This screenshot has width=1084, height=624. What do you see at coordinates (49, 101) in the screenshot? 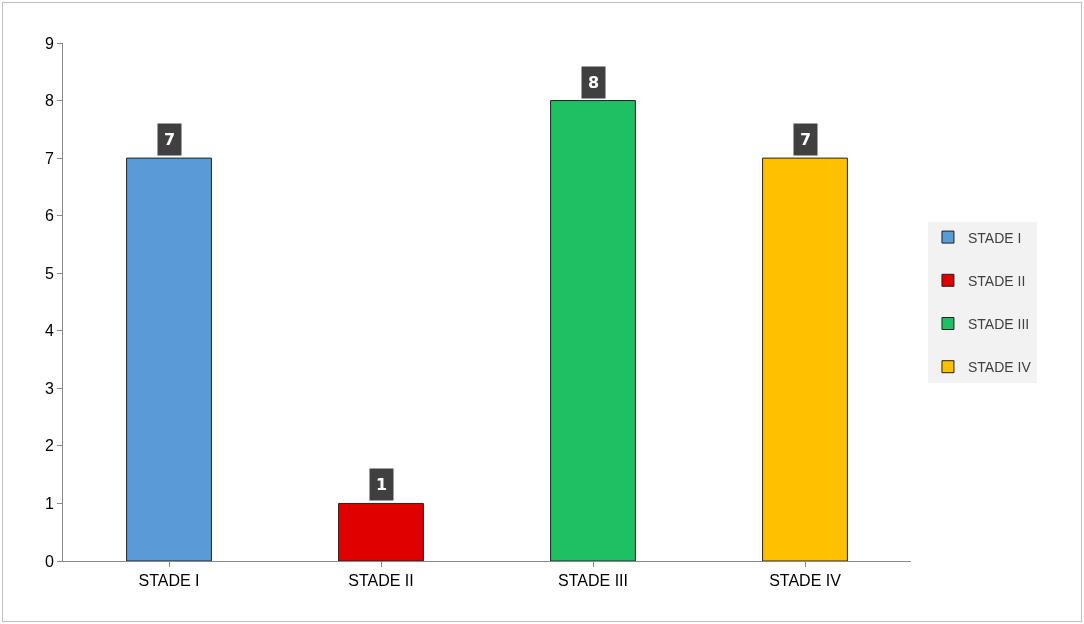
I see `y-tick-label: 8` at bounding box center [49, 101].